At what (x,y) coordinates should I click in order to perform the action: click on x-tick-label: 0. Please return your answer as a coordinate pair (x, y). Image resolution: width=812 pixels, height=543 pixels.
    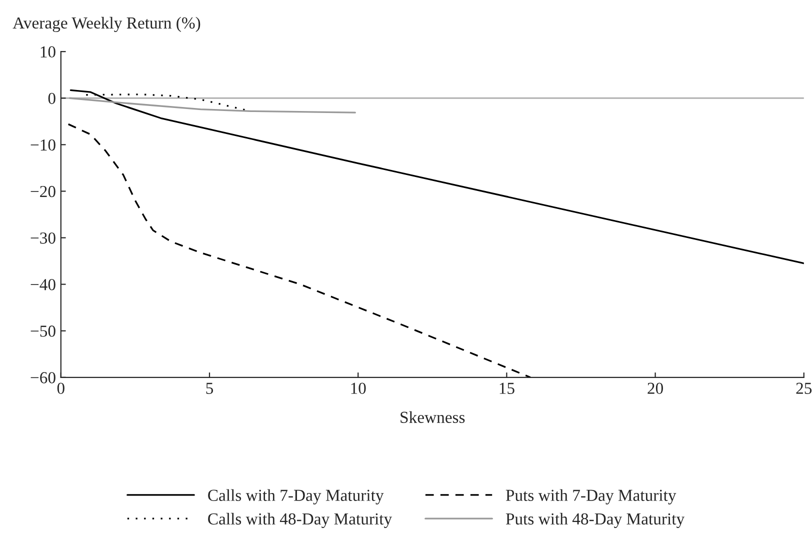
    Looking at the image, I should click on (60, 388).